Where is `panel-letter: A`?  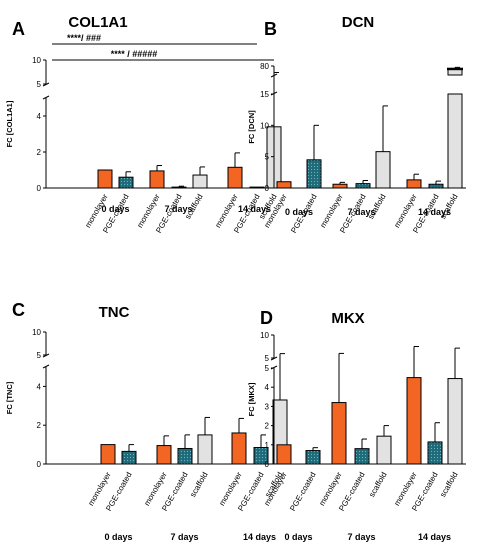
panel-letter: A is located at coordinates (18, 29).